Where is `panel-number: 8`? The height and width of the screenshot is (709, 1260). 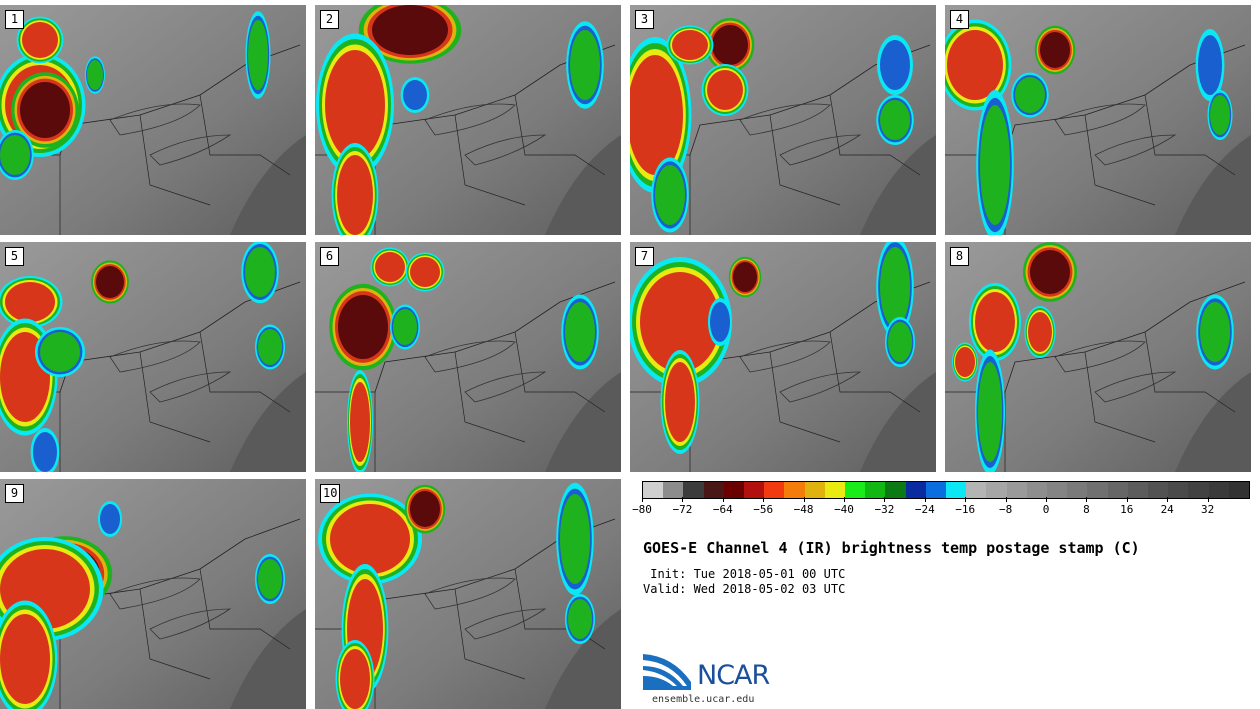 panel-number: 8 is located at coordinates (959, 256).